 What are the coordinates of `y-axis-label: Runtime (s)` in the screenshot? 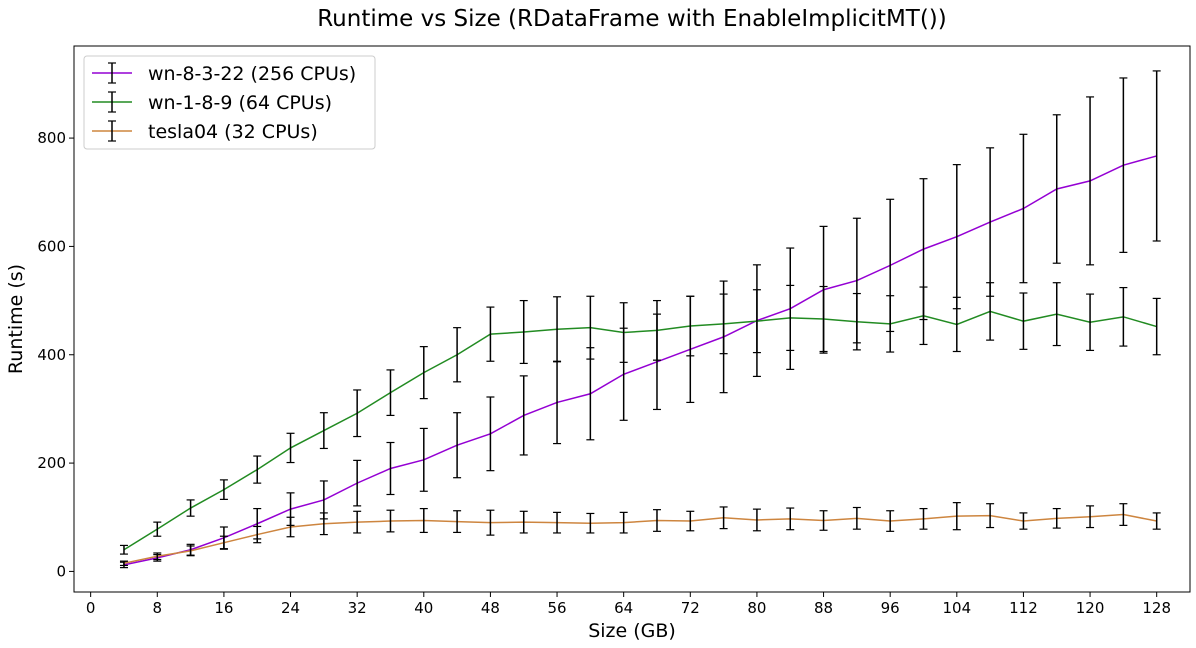 It's located at (16, 319).